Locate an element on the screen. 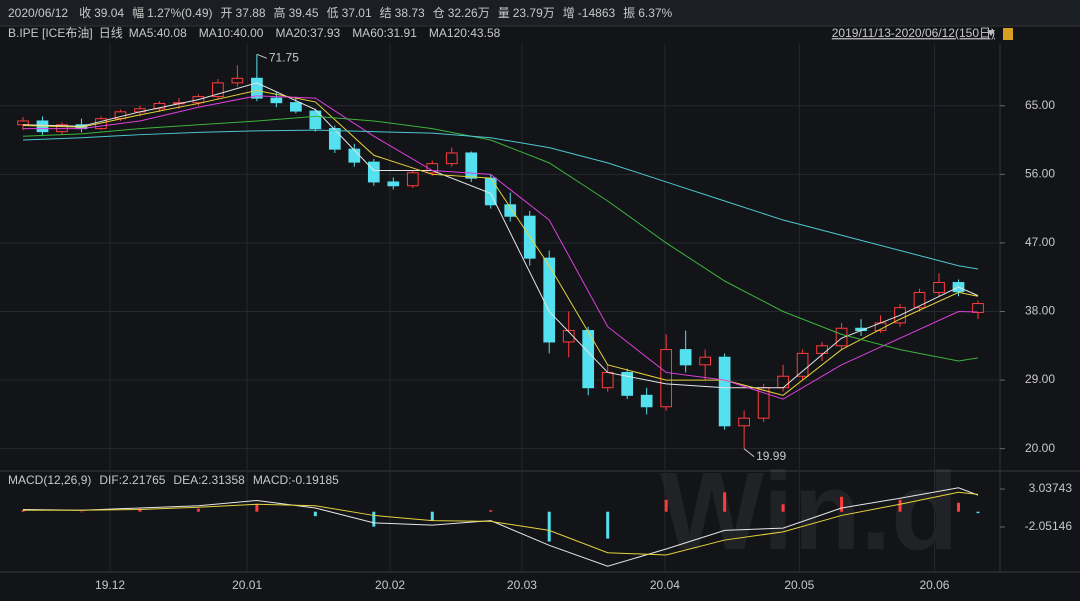  lock-icon is located at coordinates (1008, 34).